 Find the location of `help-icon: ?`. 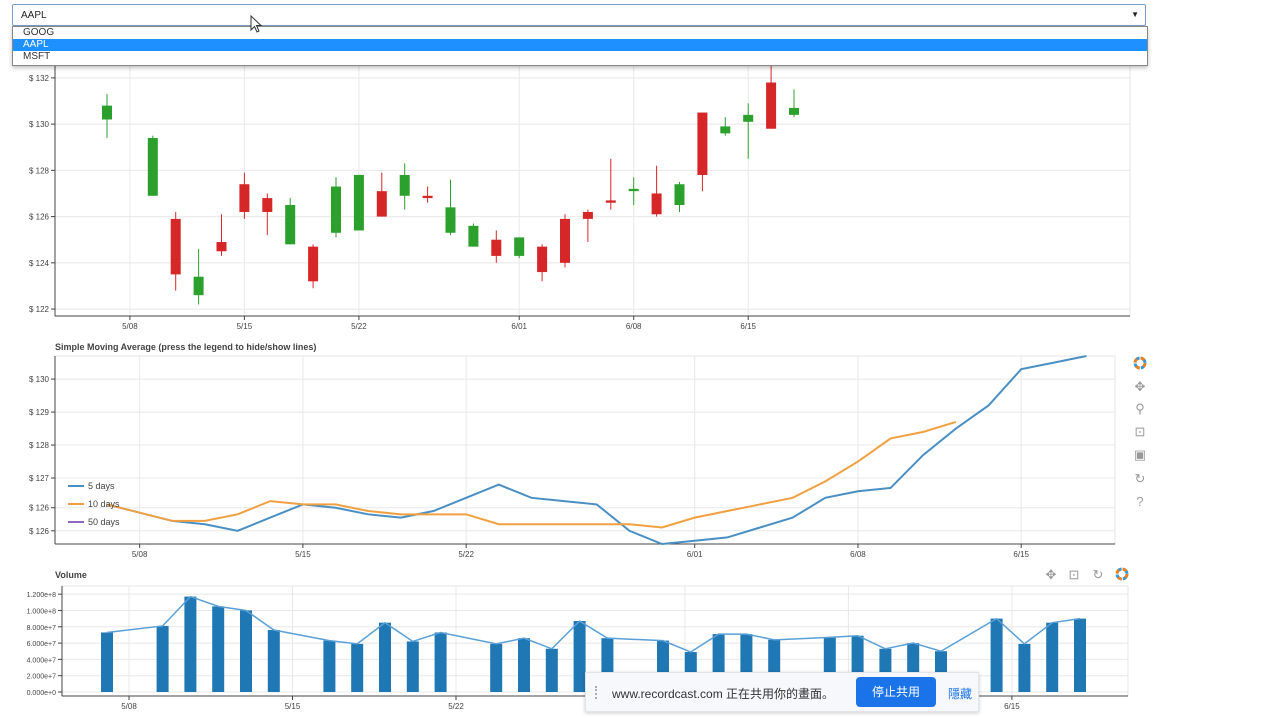

help-icon: ? is located at coordinates (1140, 501).